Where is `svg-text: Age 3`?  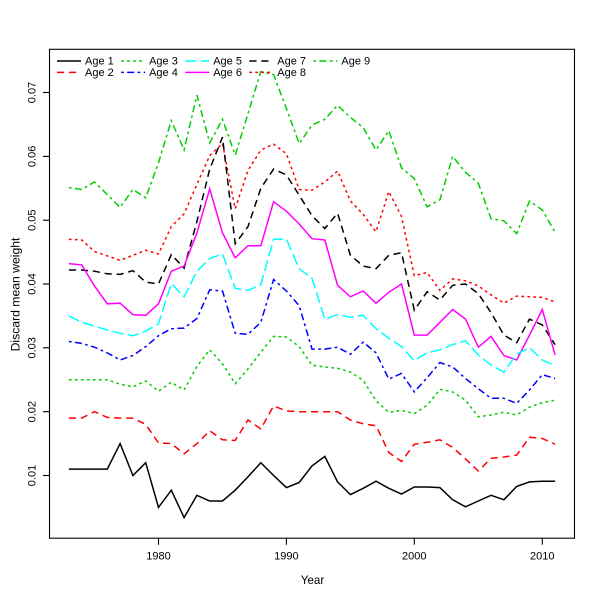 svg-text: Age 3 is located at coordinates (163, 62).